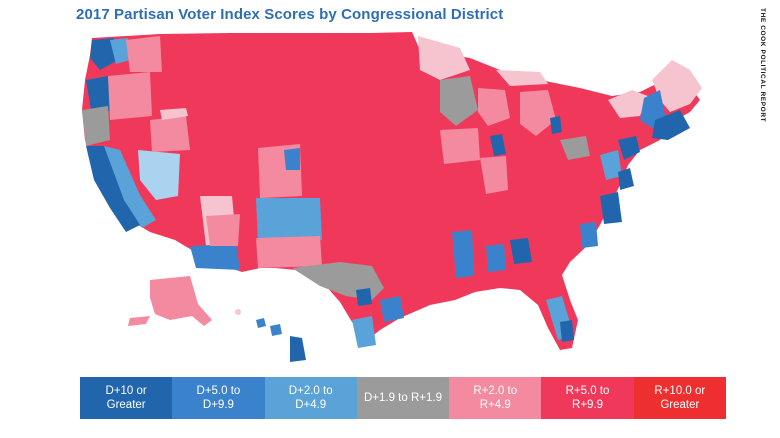 The width and height of the screenshot is (780, 438). I want to click on region-florida-dark, so click(567, 331).